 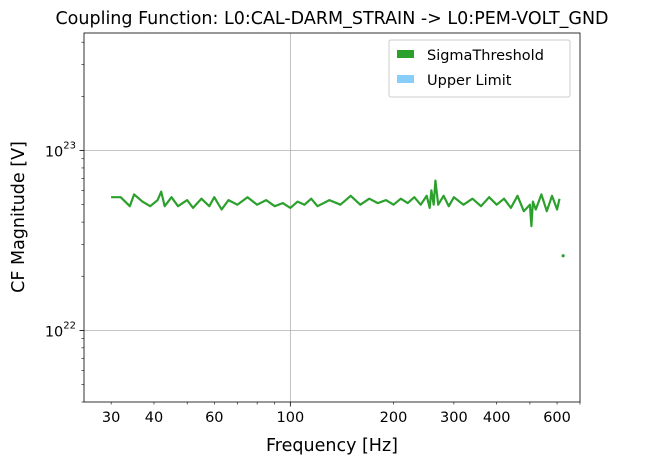 I want to click on series-layer, so click(x=338, y=218).